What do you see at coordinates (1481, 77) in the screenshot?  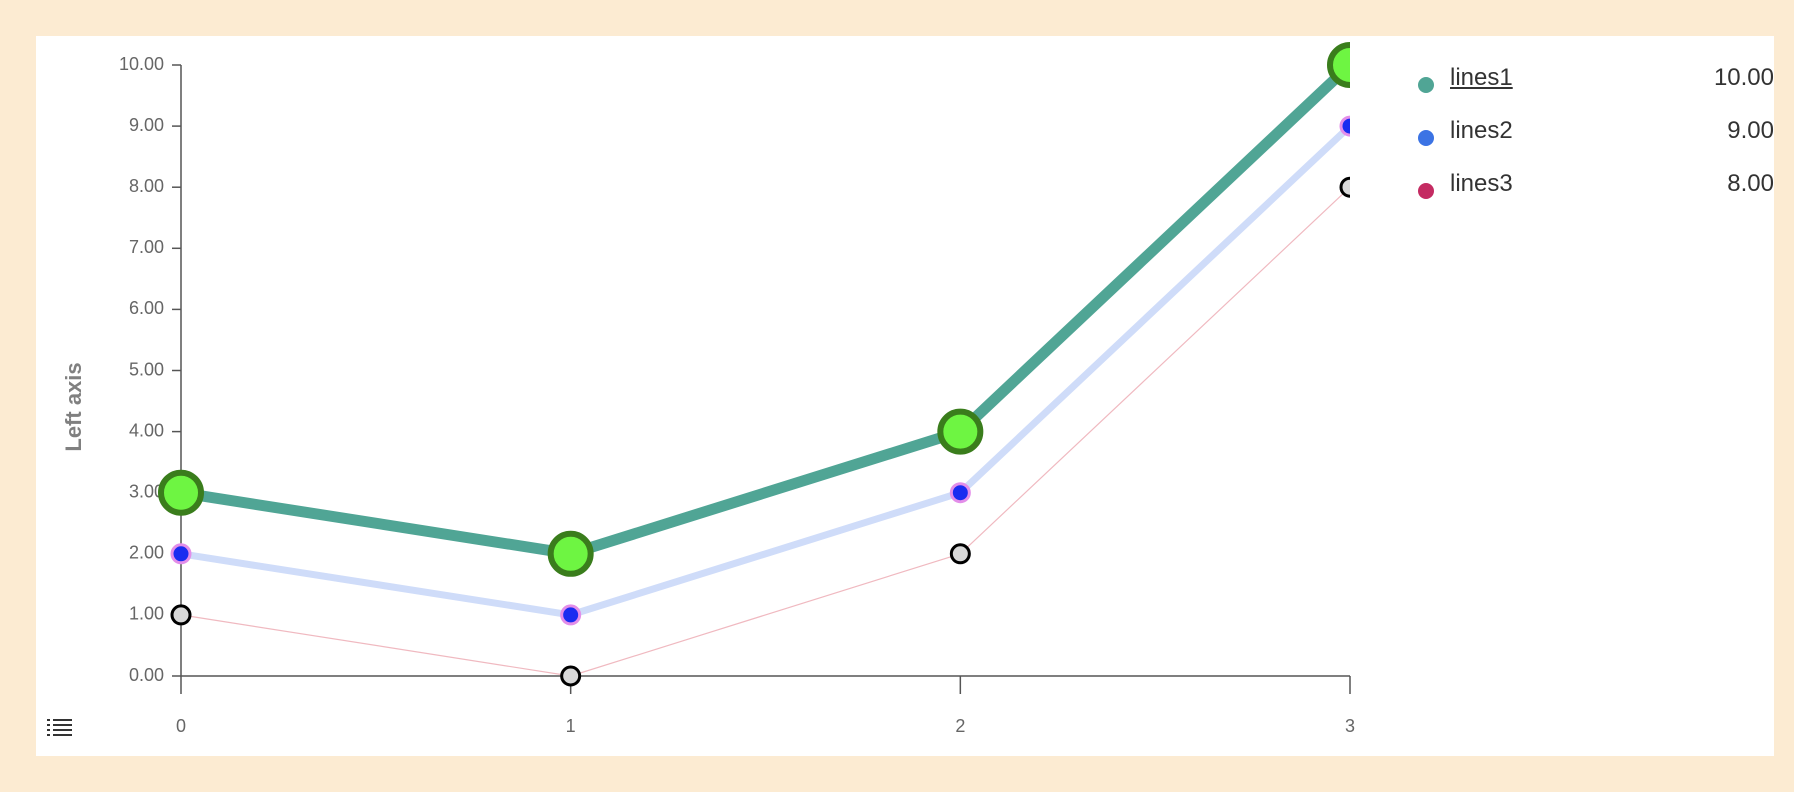 I see `legend-label: lines1` at bounding box center [1481, 77].